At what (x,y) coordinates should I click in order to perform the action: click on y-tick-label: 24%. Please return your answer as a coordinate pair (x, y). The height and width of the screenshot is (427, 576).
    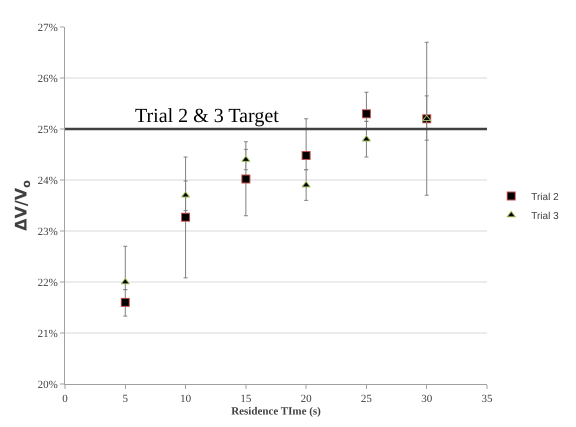
    Looking at the image, I should click on (48, 180).